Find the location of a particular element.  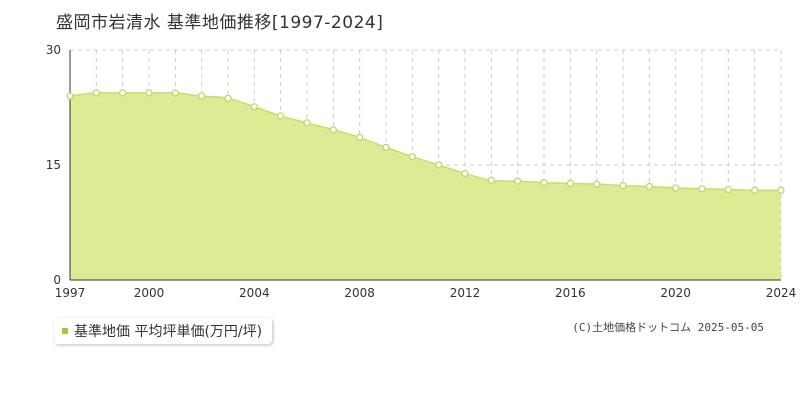

legend-label: 基準地価 平均坪単価(万円/坪) is located at coordinates (168, 332).